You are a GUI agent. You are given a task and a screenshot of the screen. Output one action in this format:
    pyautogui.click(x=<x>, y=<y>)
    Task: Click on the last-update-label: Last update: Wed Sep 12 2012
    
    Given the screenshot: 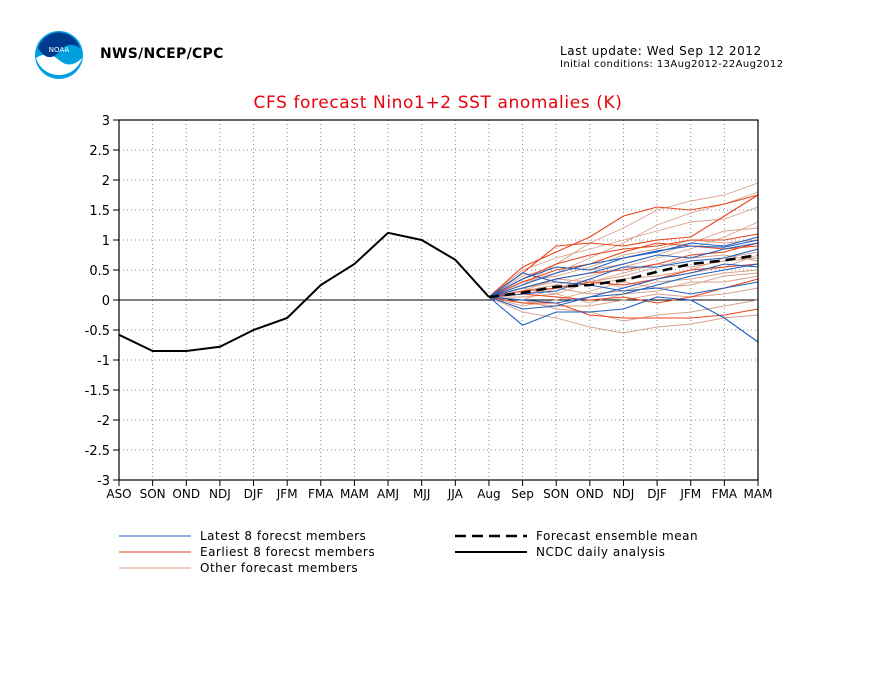 What is the action you would take?
    pyautogui.click(x=661, y=51)
    